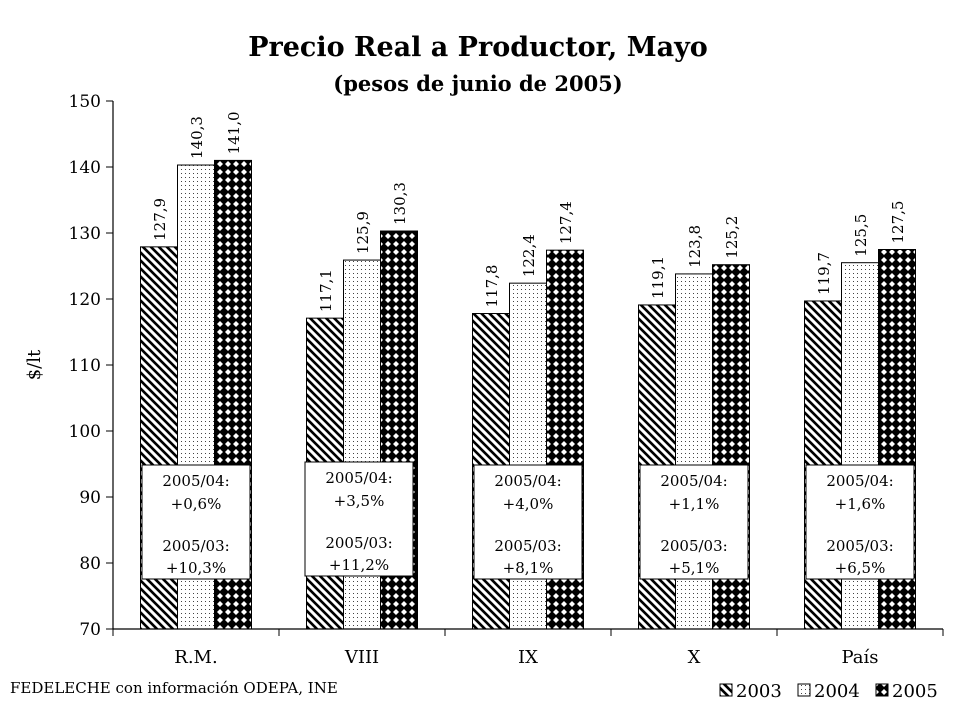  Describe the element at coordinates (85, 102) in the screenshot. I see `y-tick-label: 150` at that location.